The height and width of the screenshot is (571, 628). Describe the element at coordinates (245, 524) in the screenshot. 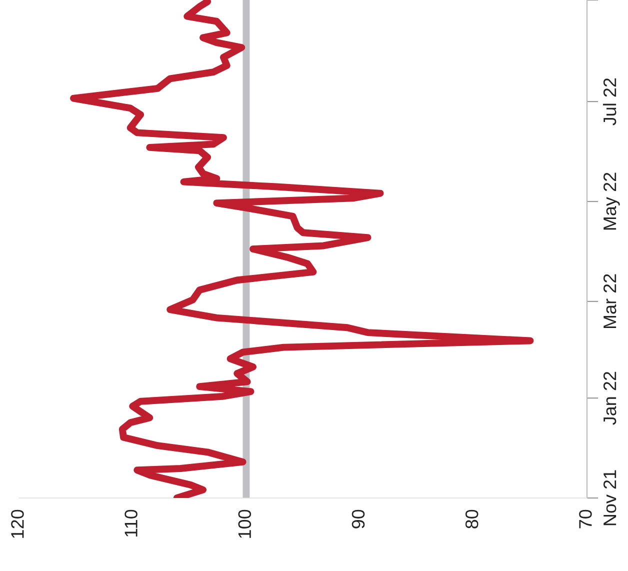

I see `x-tick-label: 100` at that location.